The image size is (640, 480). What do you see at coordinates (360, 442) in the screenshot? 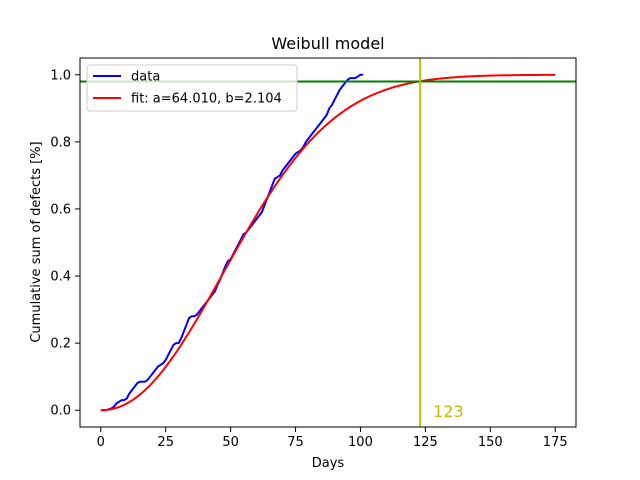
I see `x-tick-label: 100` at bounding box center [360, 442].